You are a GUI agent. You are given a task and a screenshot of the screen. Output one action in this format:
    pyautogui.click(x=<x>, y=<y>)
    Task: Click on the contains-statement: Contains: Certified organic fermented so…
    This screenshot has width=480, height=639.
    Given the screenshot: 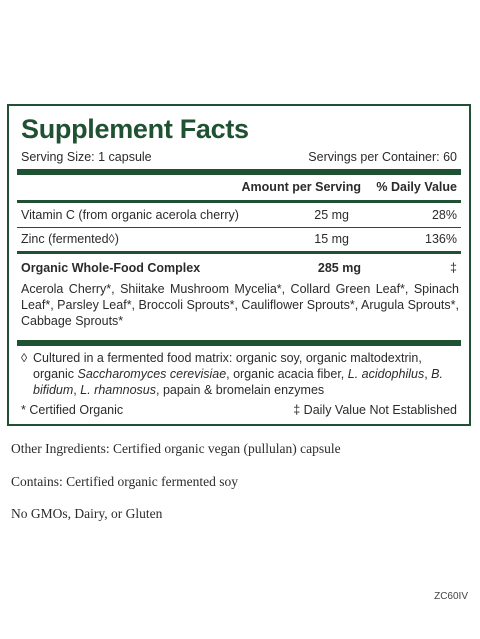 What is the action you would take?
    pyautogui.click(x=124, y=481)
    